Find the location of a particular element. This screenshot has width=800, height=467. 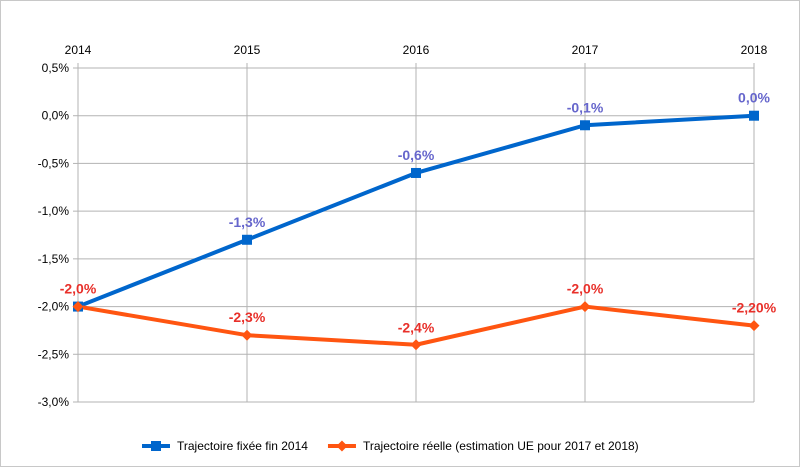

x-tick-label: 2014 is located at coordinates (78, 50).